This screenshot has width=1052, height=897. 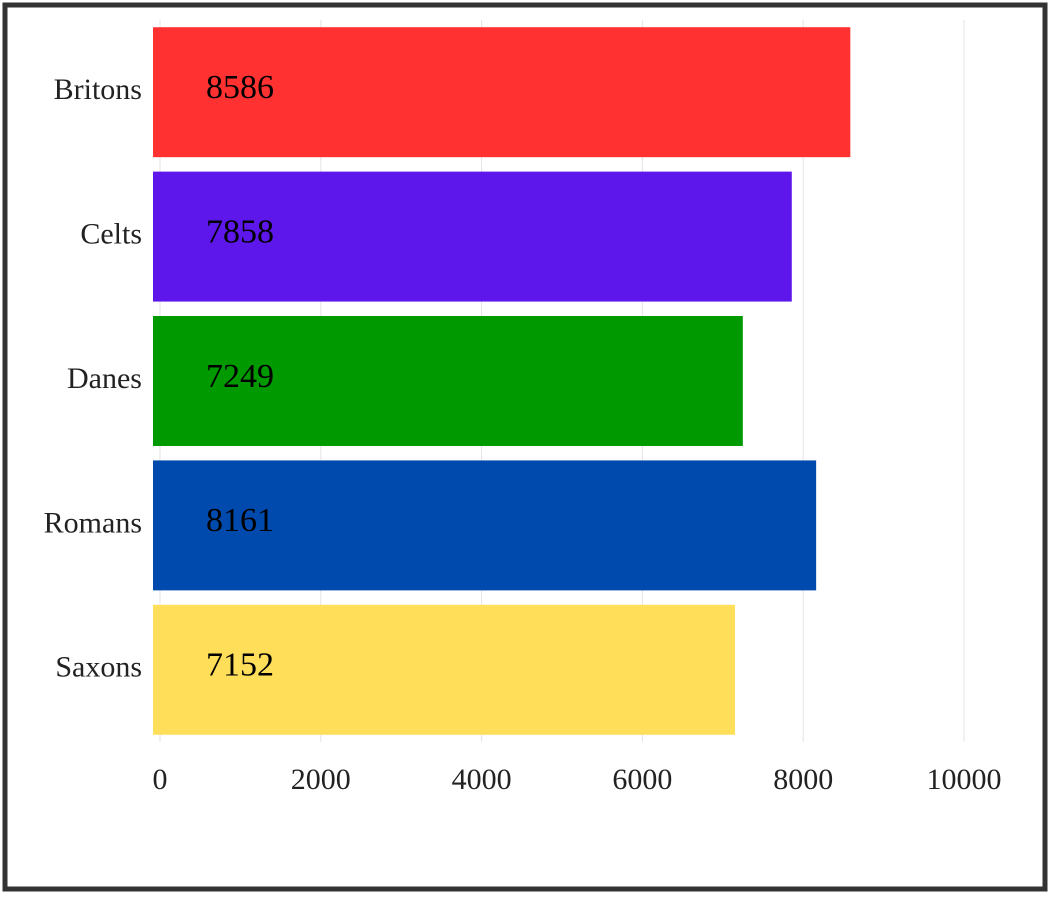 What do you see at coordinates (240, 376) in the screenshot?
I see `value-label: 7249` at bounding box center [240, 376].